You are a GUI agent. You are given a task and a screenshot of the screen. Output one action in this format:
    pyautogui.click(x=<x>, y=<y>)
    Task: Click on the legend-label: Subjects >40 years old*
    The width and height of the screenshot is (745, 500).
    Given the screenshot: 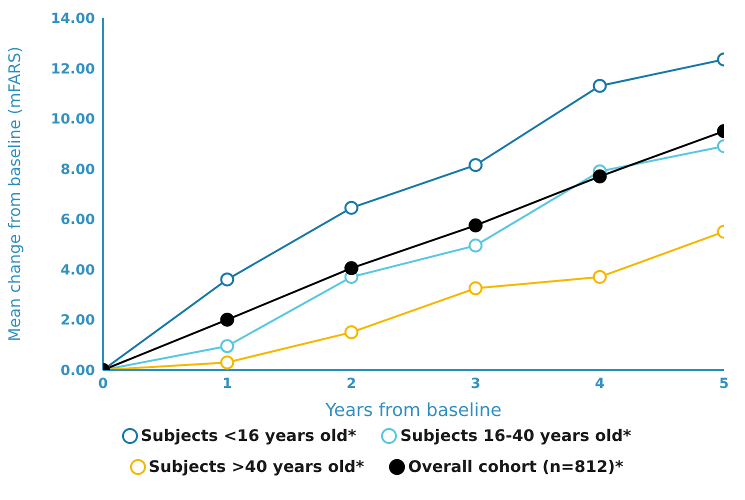 What is the action you would take?
    pyautogui.click(x=256, y=466)
    